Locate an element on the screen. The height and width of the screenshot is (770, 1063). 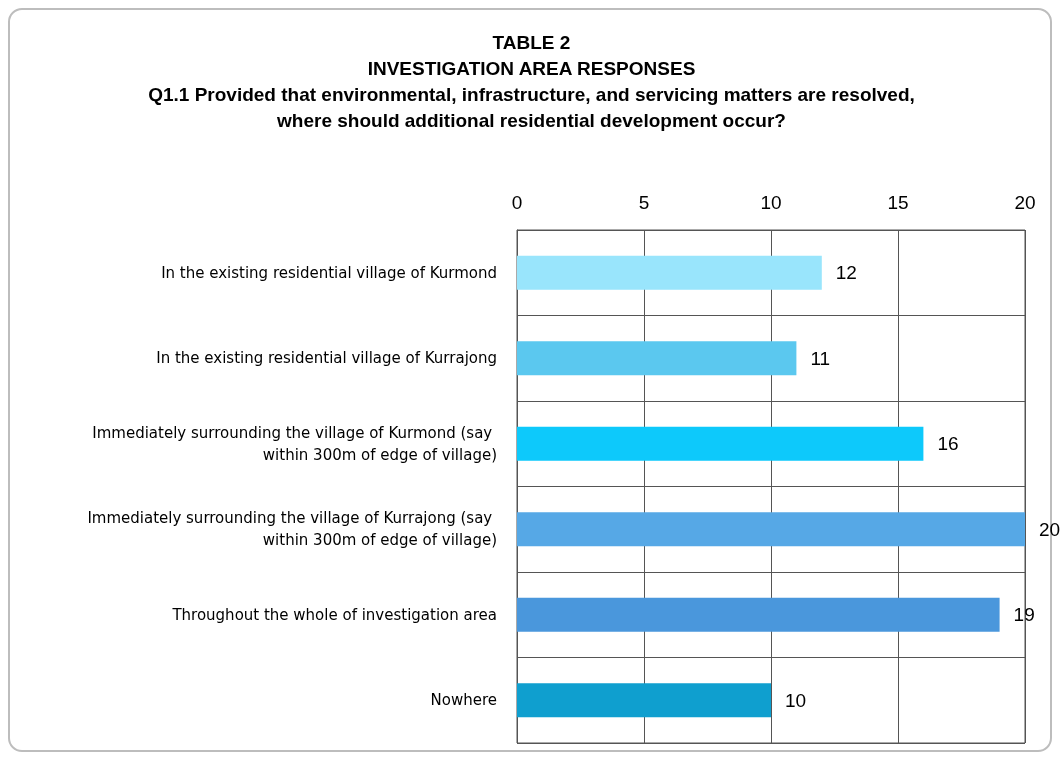
chart-subtitle: INVESTIGATION AREA RESPONSES is located at coordinates (531, 69).